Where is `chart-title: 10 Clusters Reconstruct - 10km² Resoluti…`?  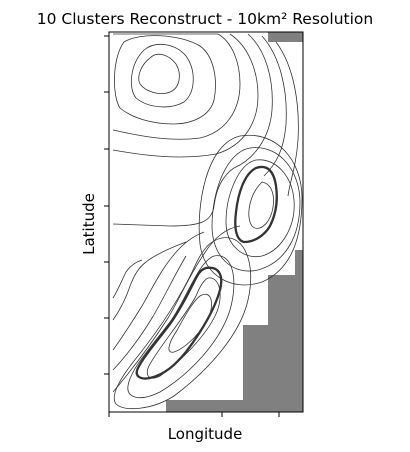 chart-title: 10 Clusters Reconstruct - 10km² Resoluti… is located at coordinates (205, 19).